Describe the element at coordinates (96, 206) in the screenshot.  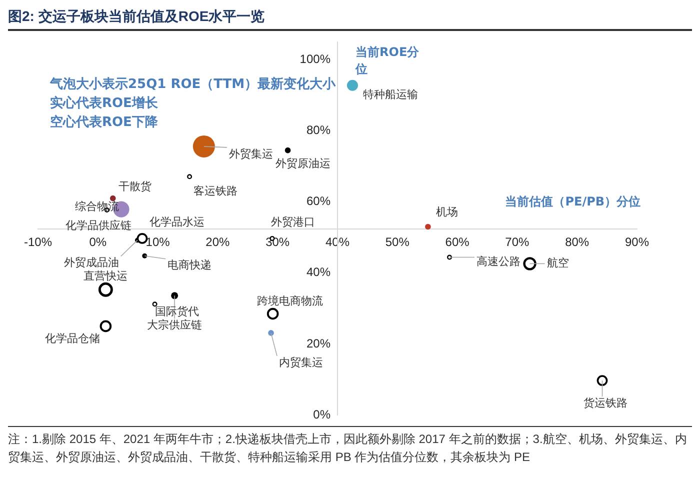
I see `annotation: 综合物流` at that location.